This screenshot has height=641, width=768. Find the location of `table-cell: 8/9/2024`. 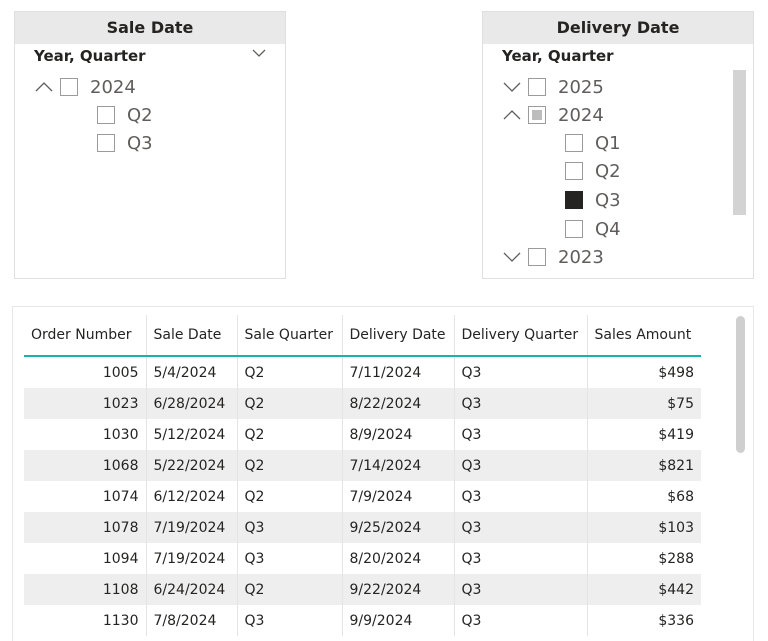

table-cell: 8/9/2024 is located at coordinates (398, 434).